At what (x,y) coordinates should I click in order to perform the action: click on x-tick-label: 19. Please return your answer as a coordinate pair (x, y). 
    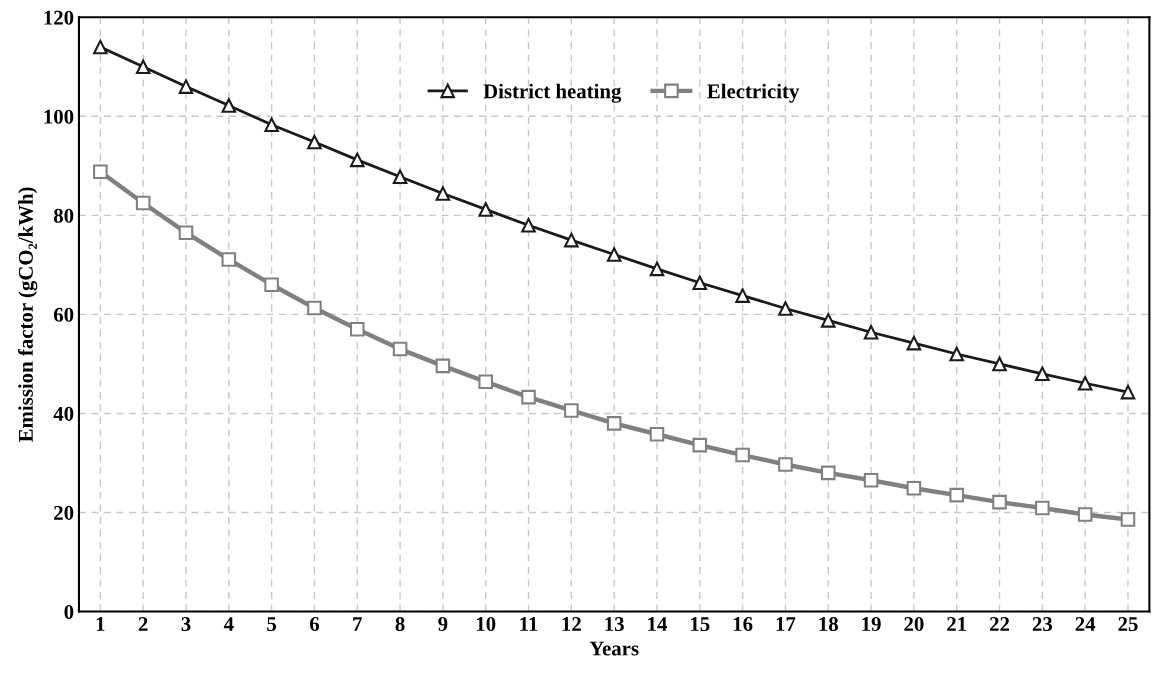
    Looking at the image, I should click on (871, 624).